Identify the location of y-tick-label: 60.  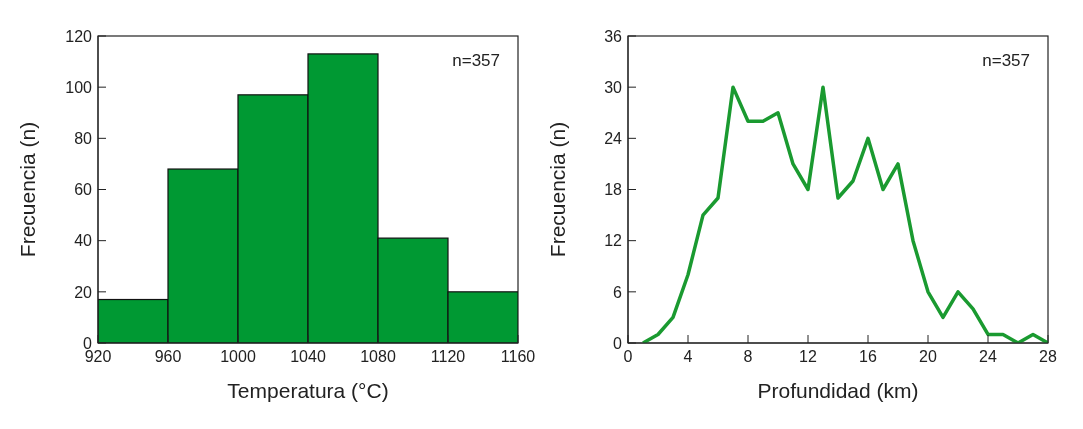
(83, 190).